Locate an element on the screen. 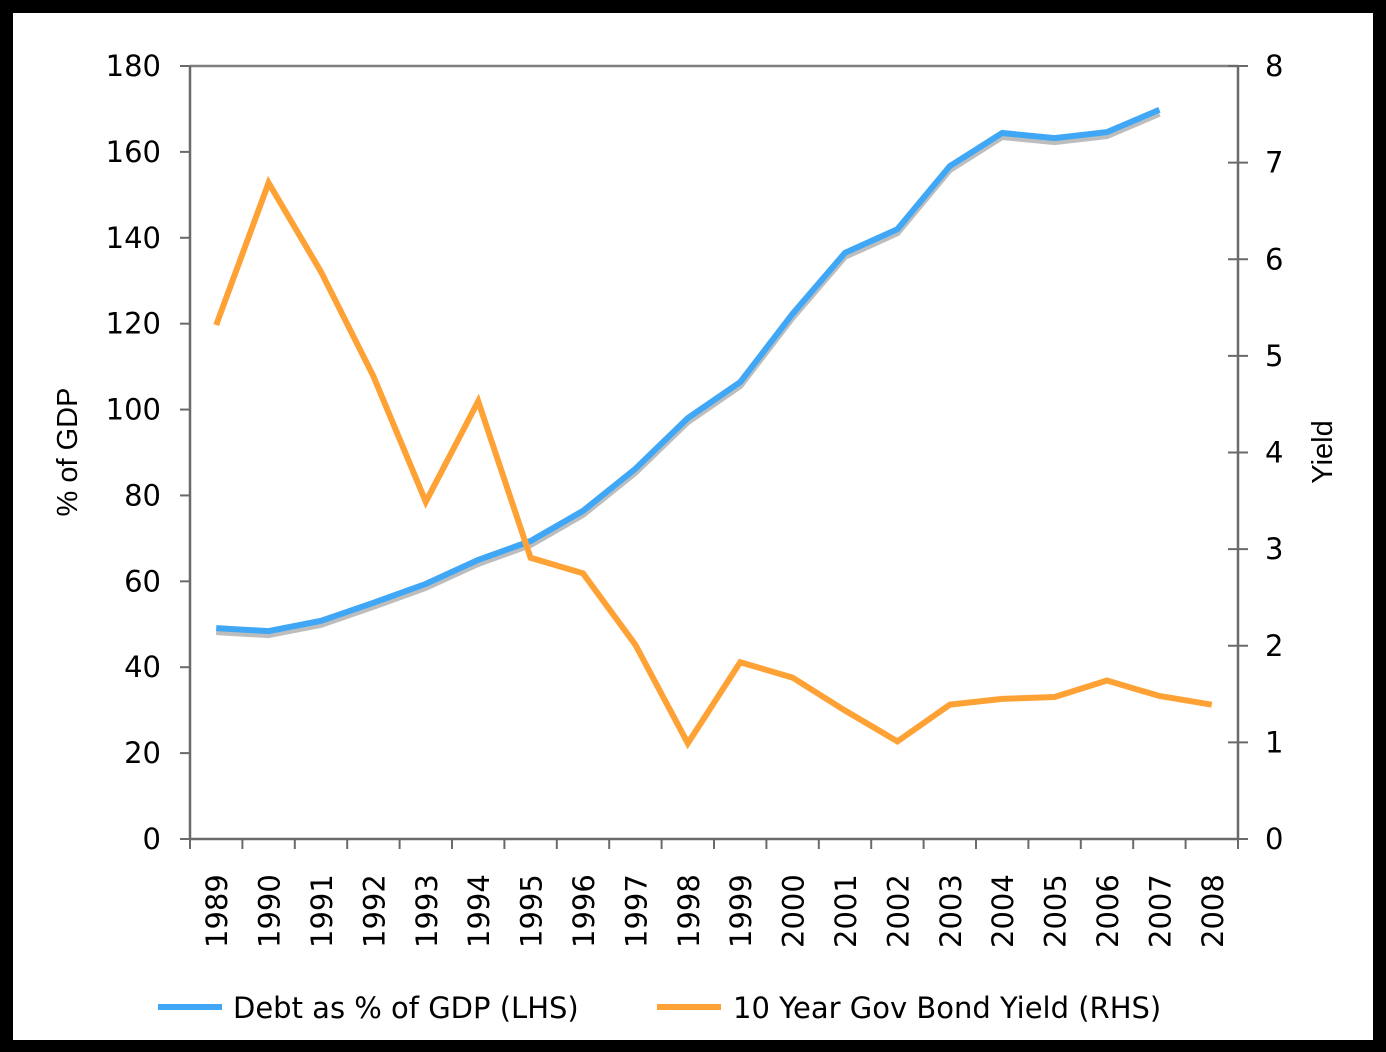 The image size is (1386, 1052). x-tick-label: 1992 is located at coordinates (374, 911).